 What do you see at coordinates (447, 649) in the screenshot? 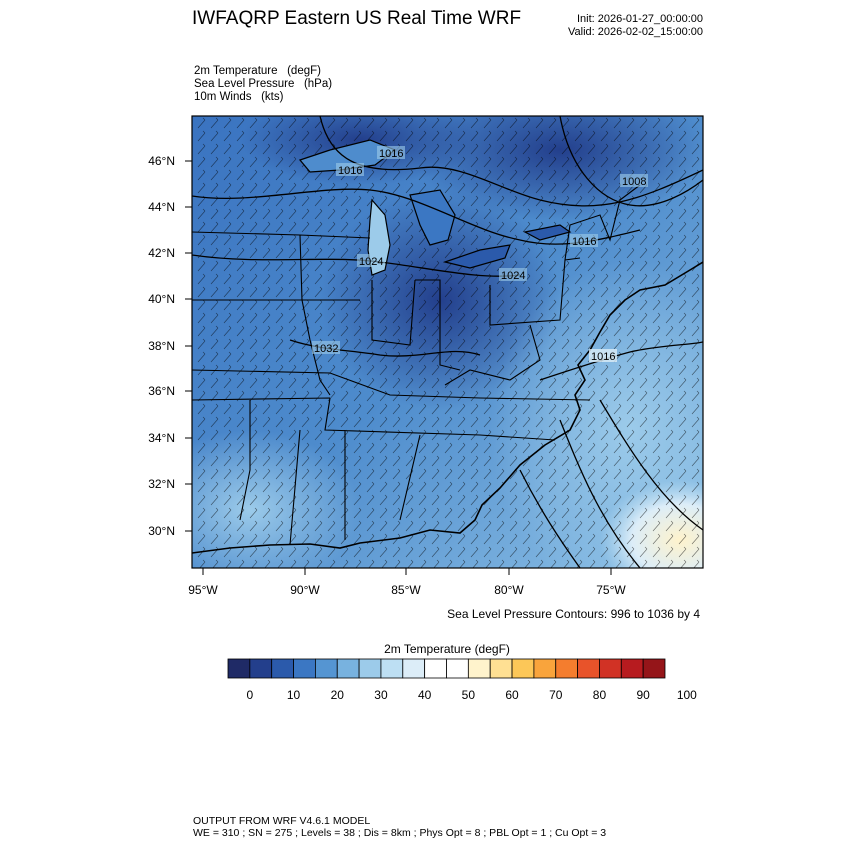
I see `colorbar-title: 2m Temperature (degF)` at bounding box center [447, 649].